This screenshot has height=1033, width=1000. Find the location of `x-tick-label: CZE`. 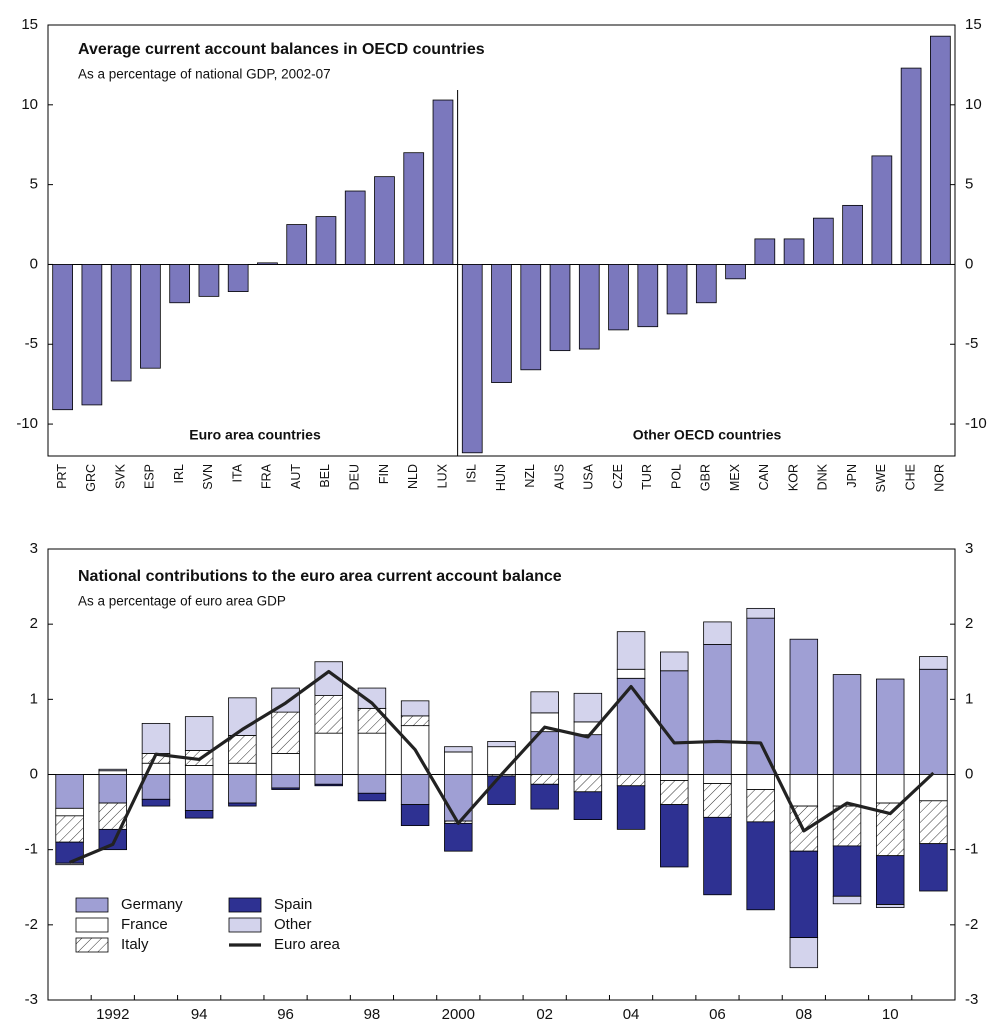

x-tick-label: CZE is located at coordinates (618, 476).